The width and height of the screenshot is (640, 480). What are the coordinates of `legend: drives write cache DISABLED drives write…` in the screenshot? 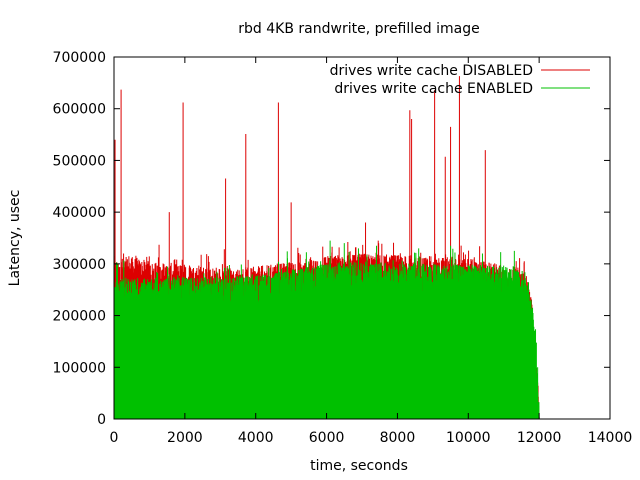 It's located at (460, 80).